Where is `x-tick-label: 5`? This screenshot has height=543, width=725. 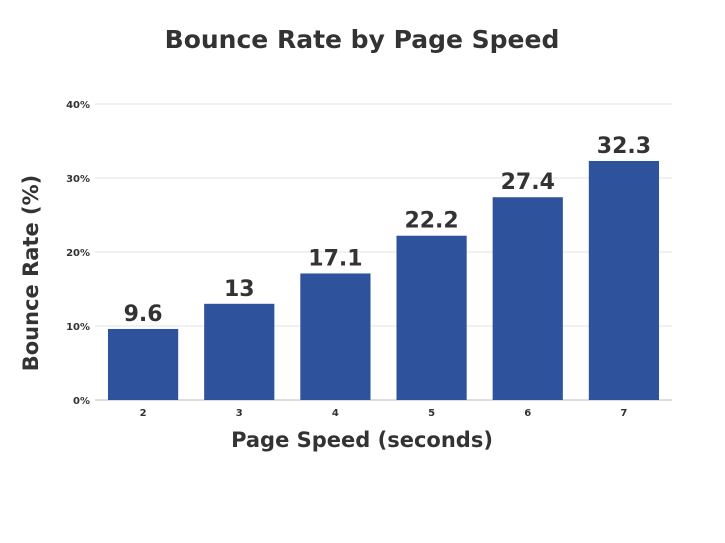
x-tick-label: 5 is located at coordinates (431, 413).